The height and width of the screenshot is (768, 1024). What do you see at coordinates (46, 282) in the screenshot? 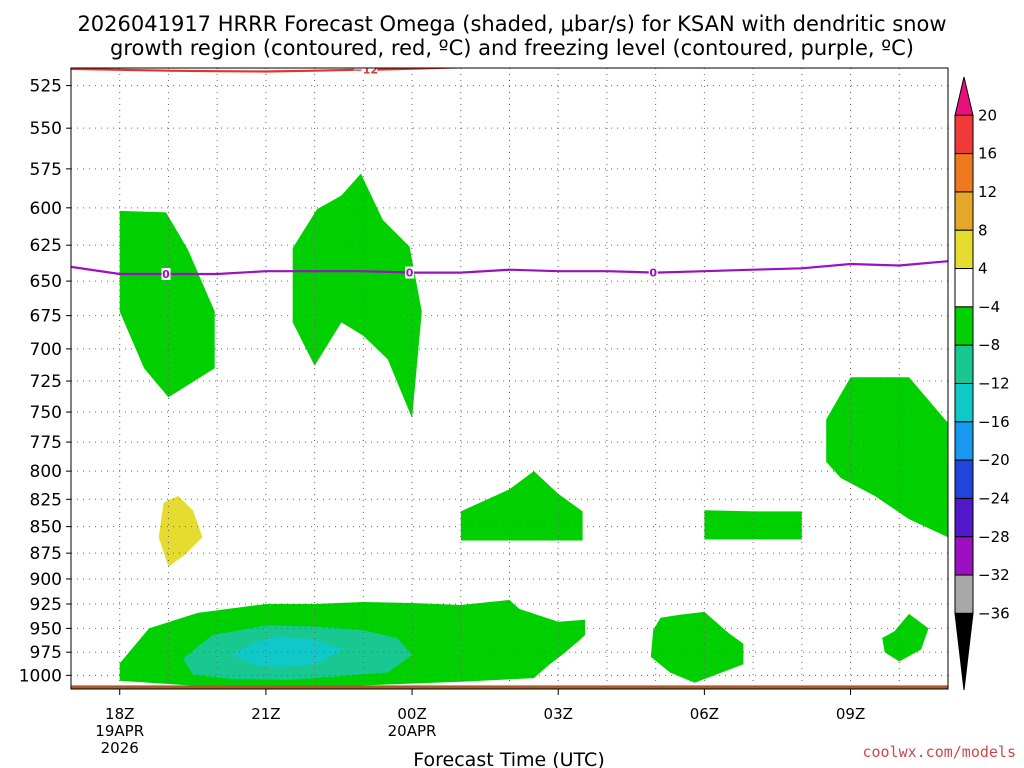
I see `y-tick-label-650: 650` at bounding box center [46, 282].